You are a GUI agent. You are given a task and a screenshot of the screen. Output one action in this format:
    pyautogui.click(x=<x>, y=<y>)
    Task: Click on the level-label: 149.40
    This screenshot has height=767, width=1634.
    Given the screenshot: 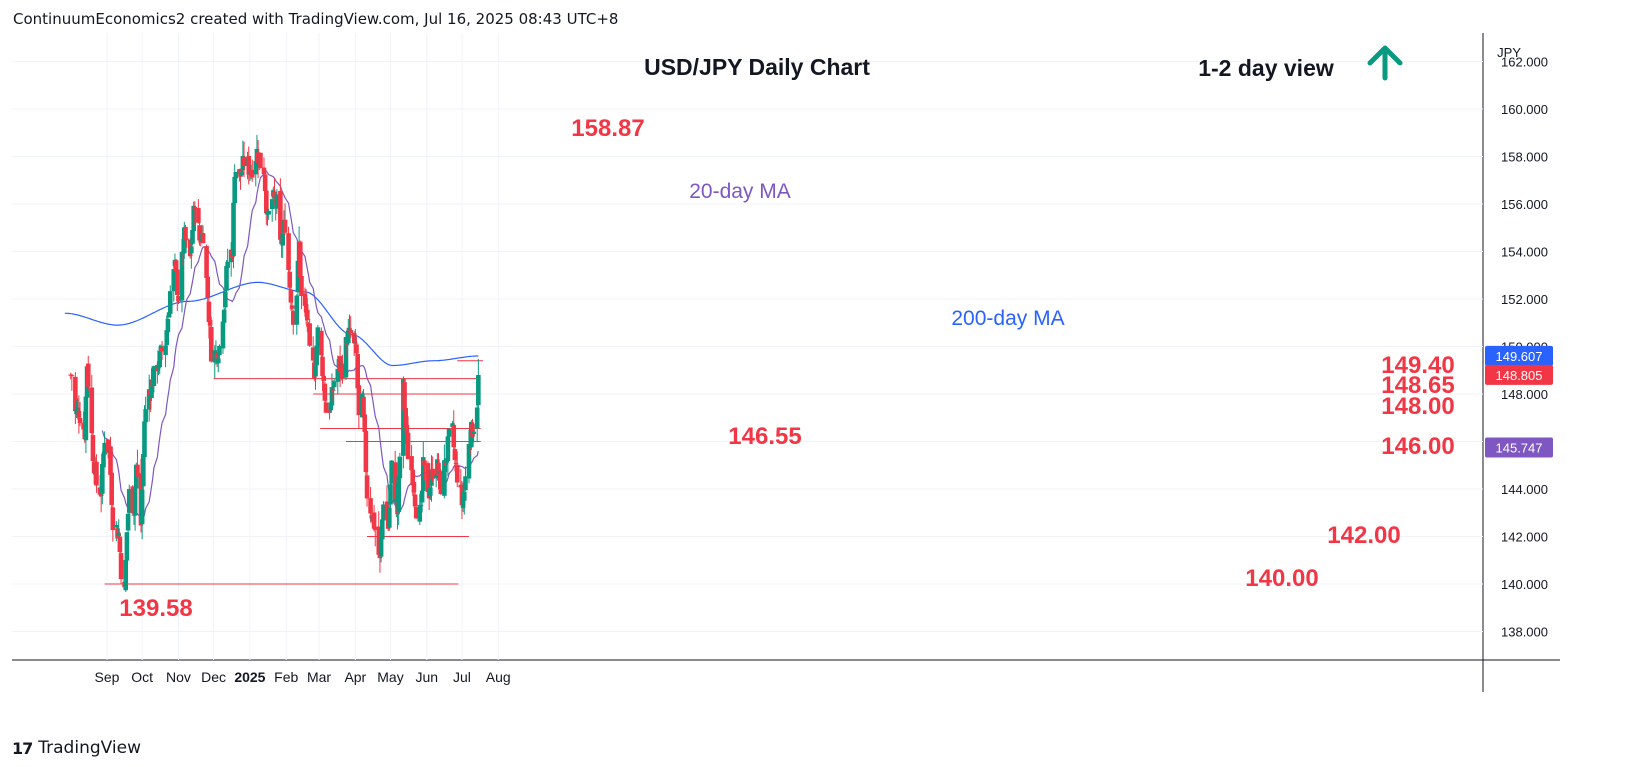 What is the action you would take?
    pyautogui.click(x=1417, y=365)
    